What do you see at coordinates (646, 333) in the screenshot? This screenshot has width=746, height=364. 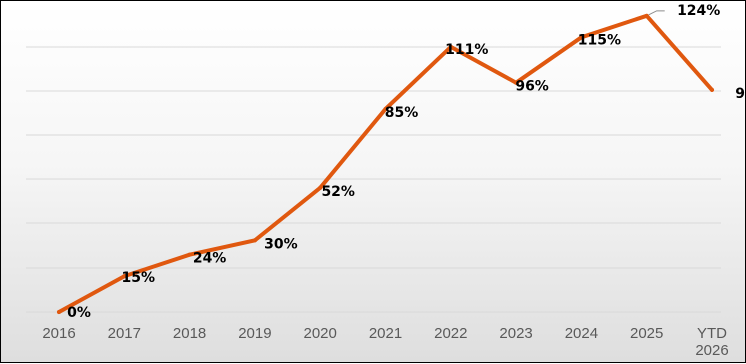 I see `x-tick-label: 2025` at bounding box center [646, 333].